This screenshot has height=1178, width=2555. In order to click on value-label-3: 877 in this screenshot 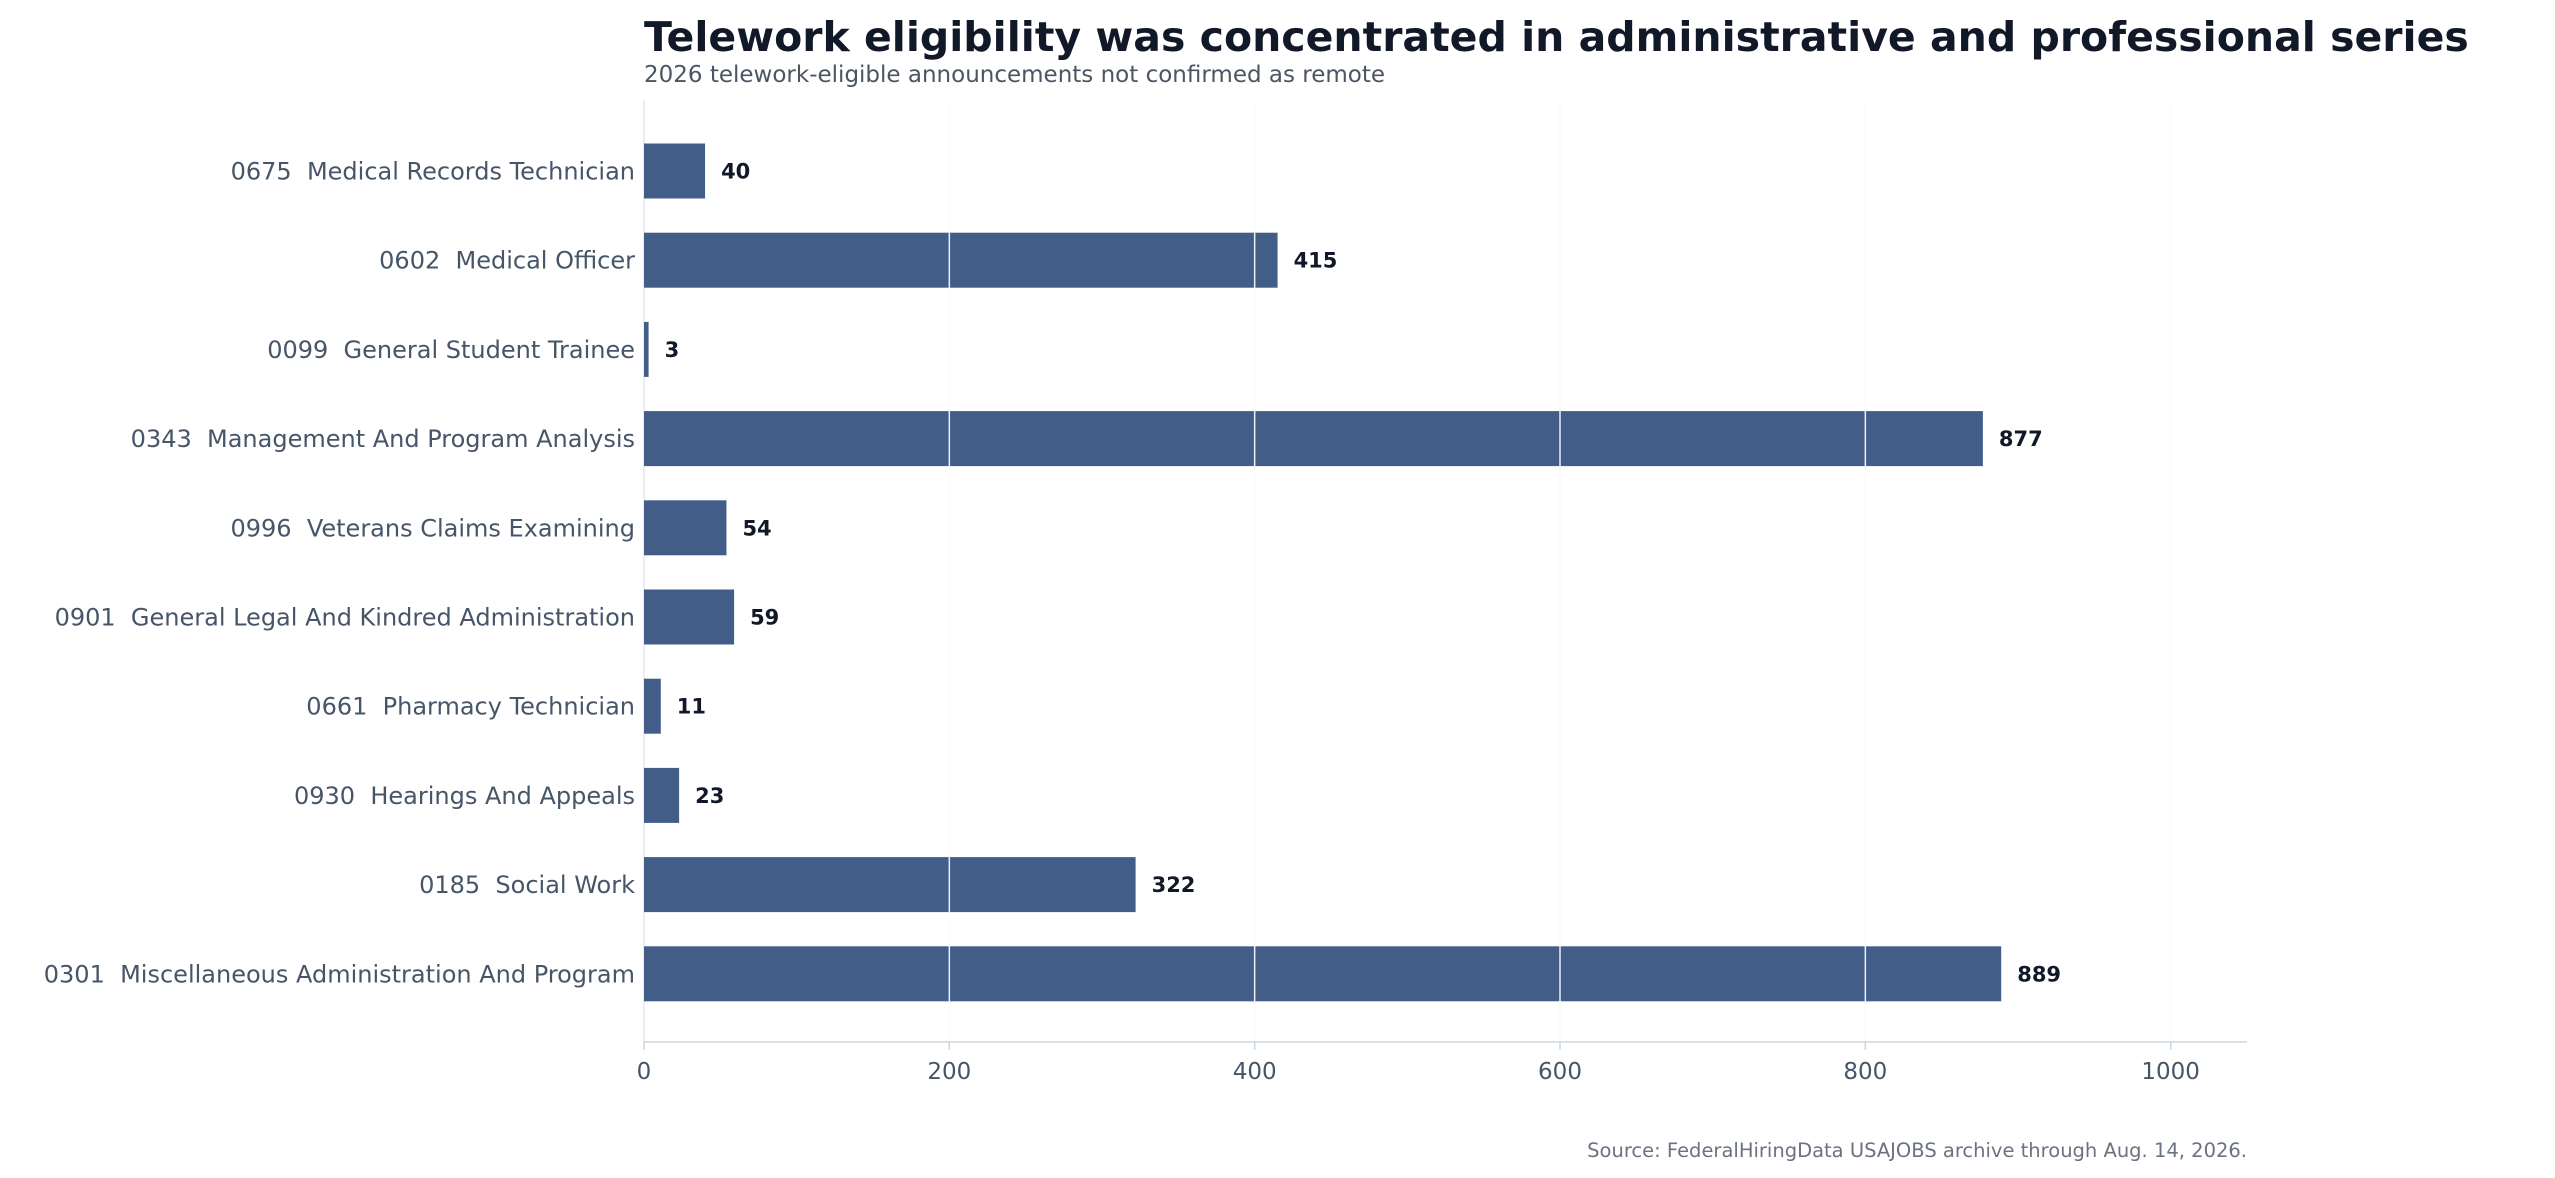, I will do `click(2021, 439)`.